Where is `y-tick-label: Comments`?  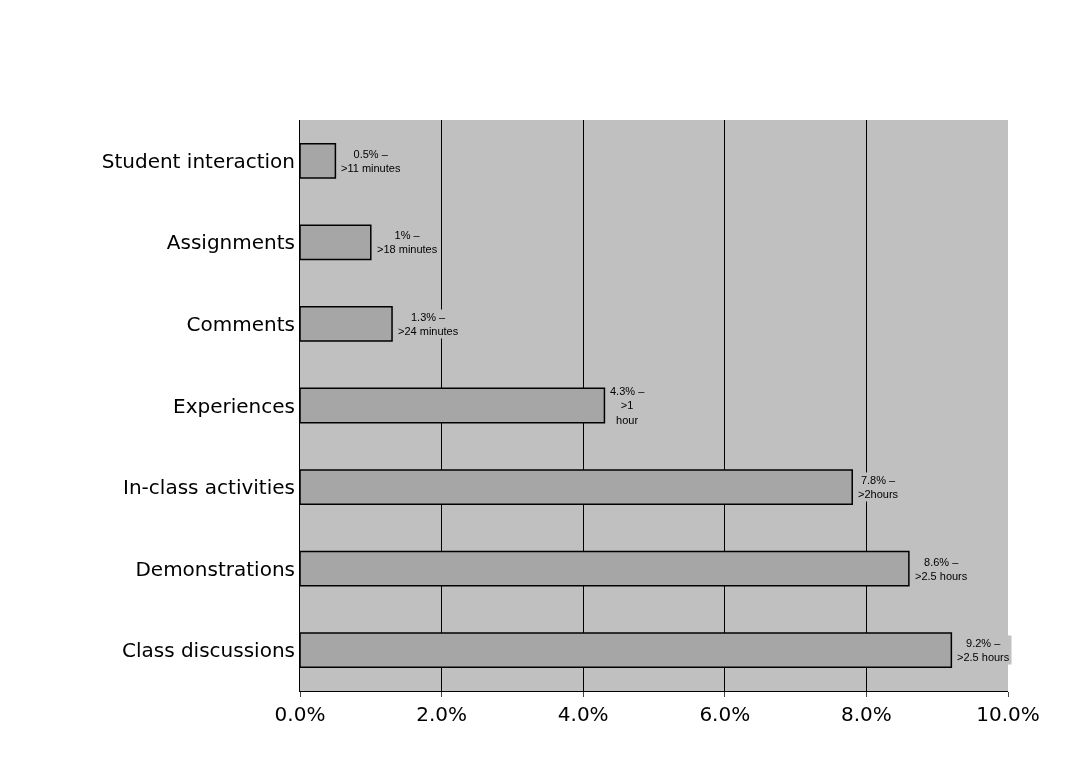 y-tick-label: Comments is located at coordinates (240, 323).